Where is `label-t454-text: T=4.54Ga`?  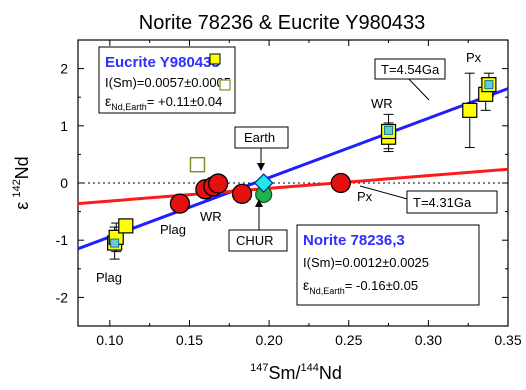
label-t454-text: T=4.54Ga is located at coordinates (410, 69).